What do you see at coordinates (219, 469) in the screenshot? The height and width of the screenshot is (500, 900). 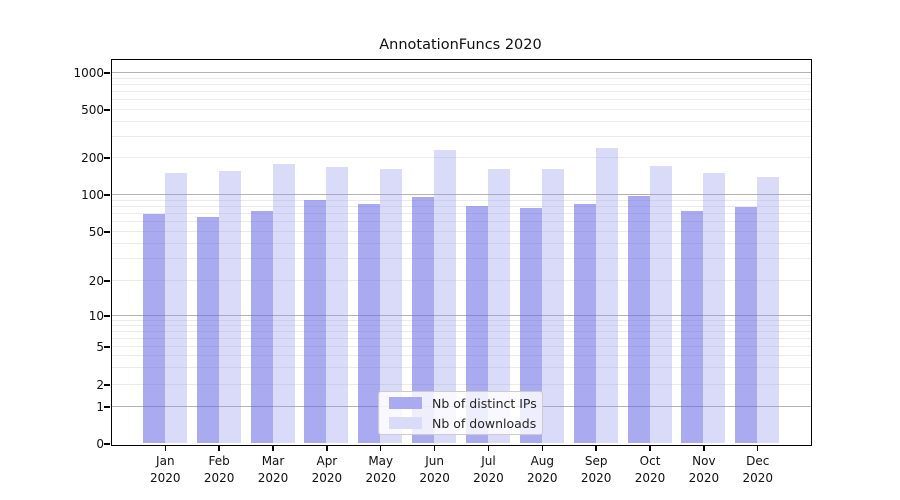 I see `x-tick-label-feb: Feb 2020` at bounding box center [219, 469].